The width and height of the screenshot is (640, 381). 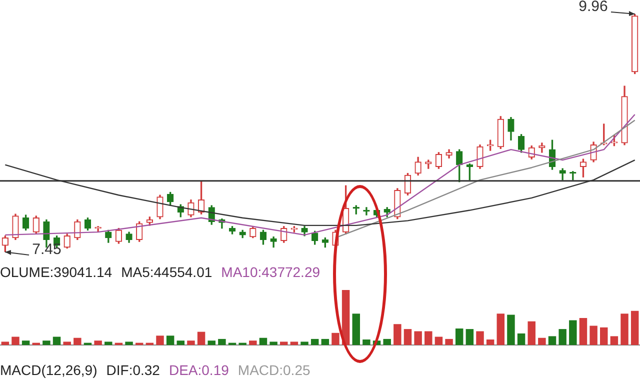 What do you see at coordinates (270, 272) in the screenshot?
I see `text: MA10:43772.29` at bounding box center [270, 272].